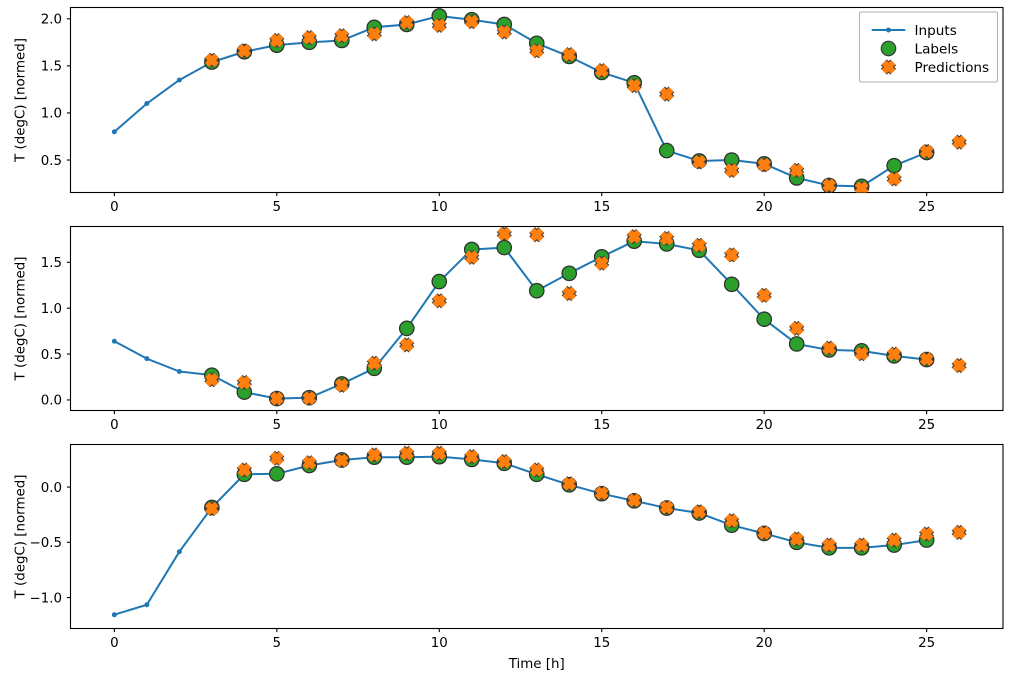 The width and height of the screenshot is (1012, 679). Describe the element at coordinates (934, 67) in the screenshot. I see `legend-entry-predictions: Predictions` at that location.